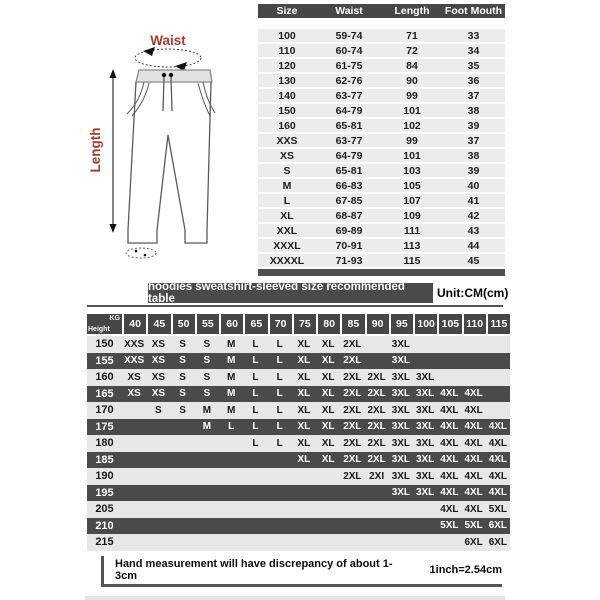  Describe the element at coordinates (412, 125) in the screenshot. I see `size-table-cell: 102` at that location.